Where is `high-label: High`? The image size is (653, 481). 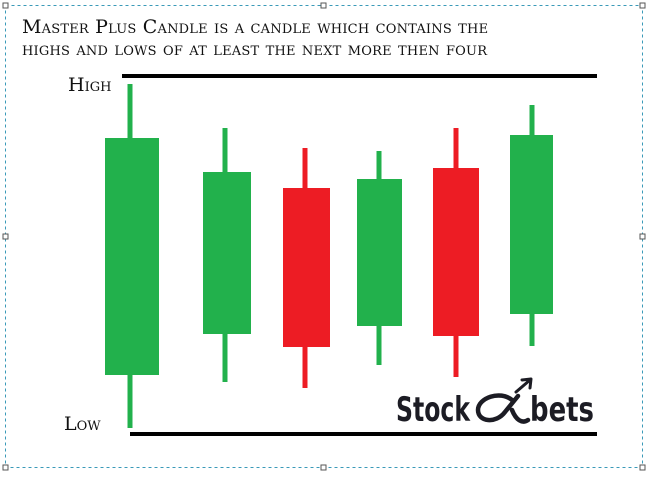
high-label: High is located at coordinates (89, 85).